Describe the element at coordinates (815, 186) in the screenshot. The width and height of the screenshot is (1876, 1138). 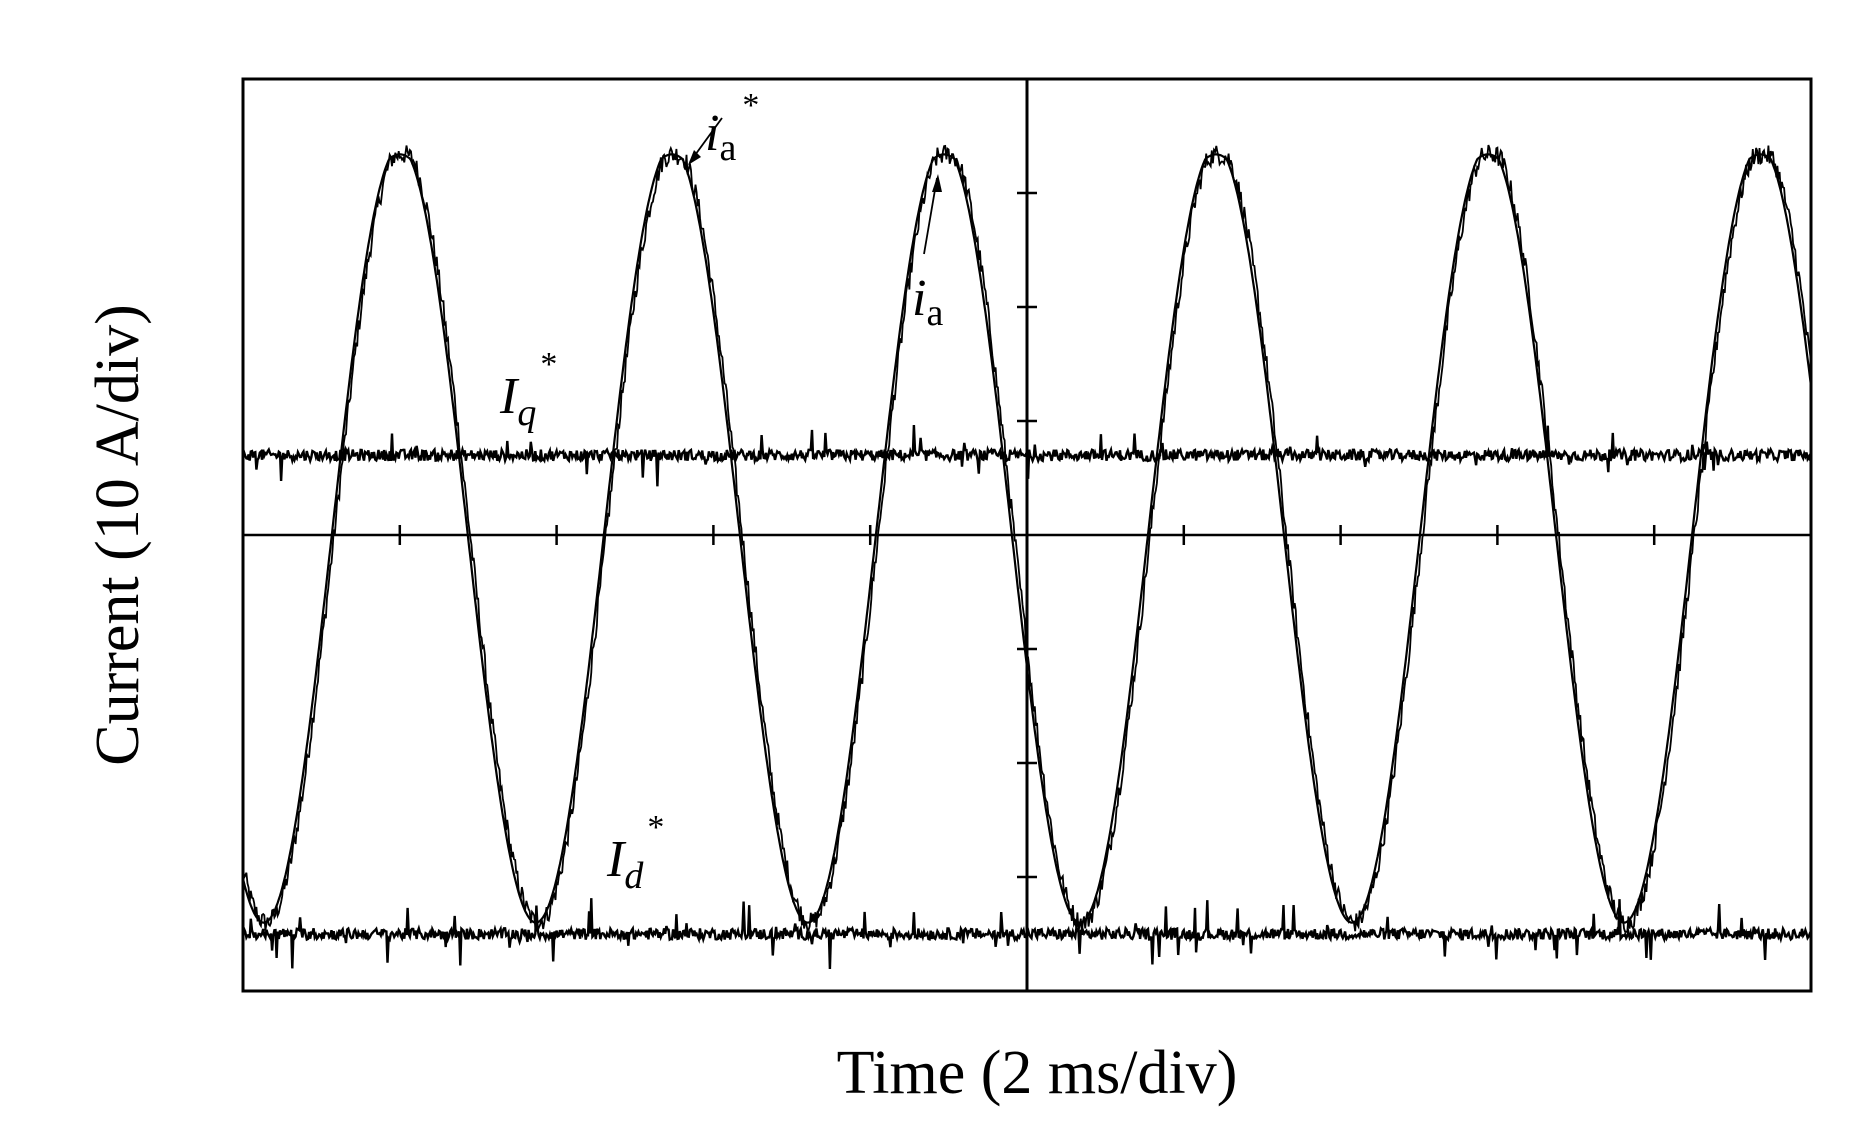
I see `annotation-arrows` at that location.